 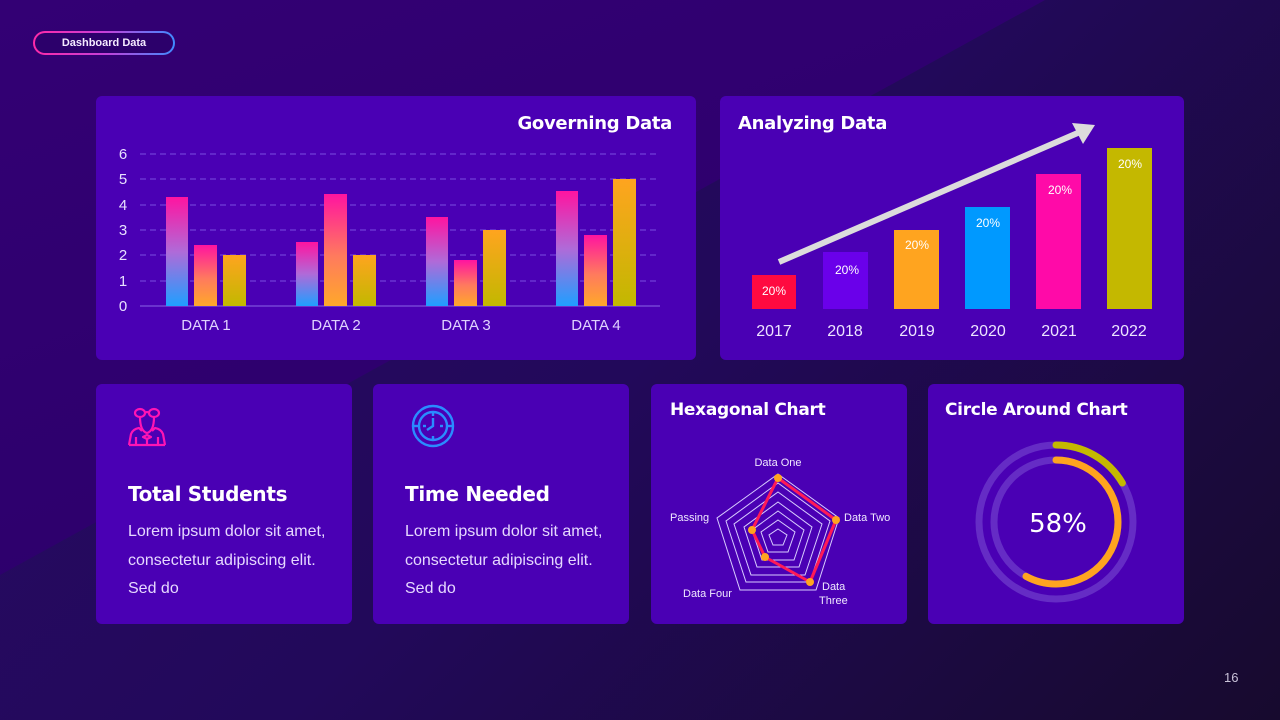 What do you see at coordinates (335, 325) in the screenshot?
I see `x-label: DATA 2` at bounding box center [335, 325].